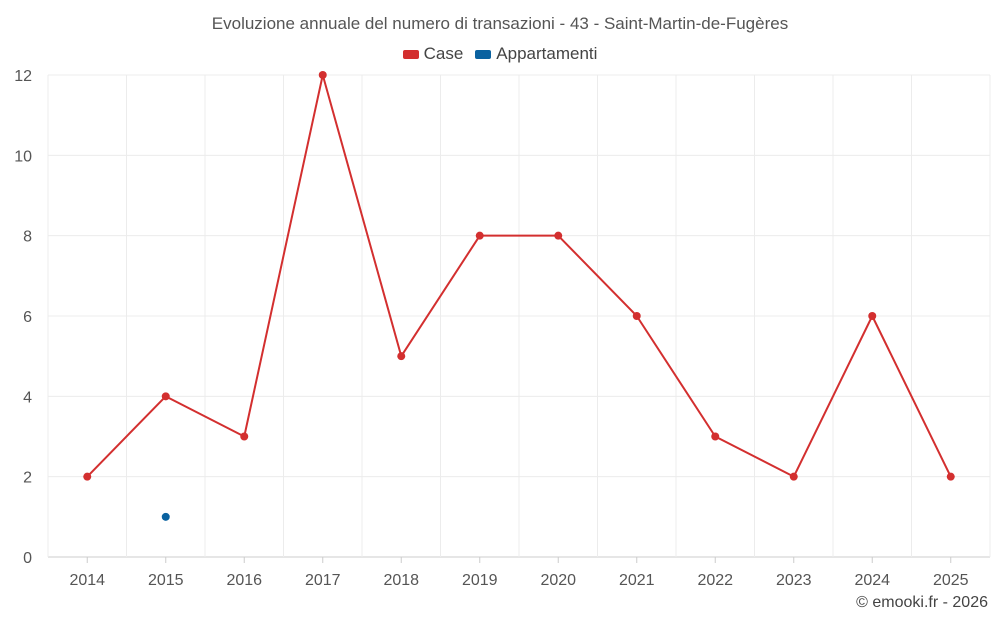  Describe the element at coordinates (410, 54) in the screenshot. I see `legend-swatch-case` at that location.